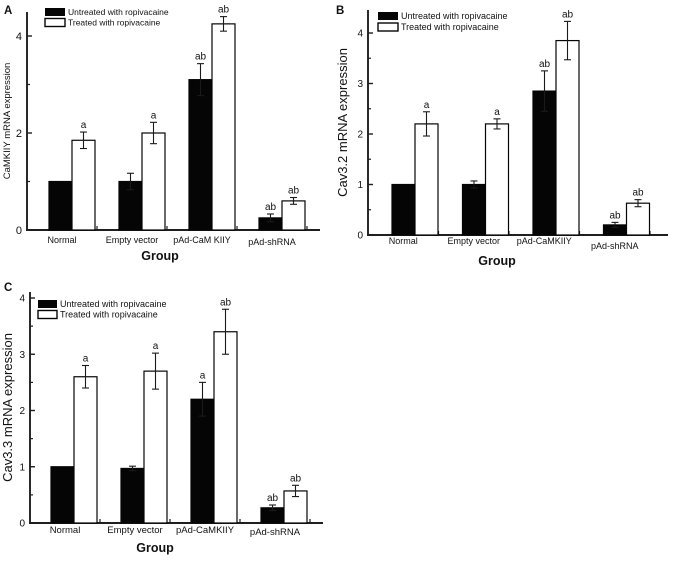 The image size is (675, 561). Describe the element at coordinates (497, 261) in the screenshot. I see `x-axis-title-panel-b: Group` at that location.